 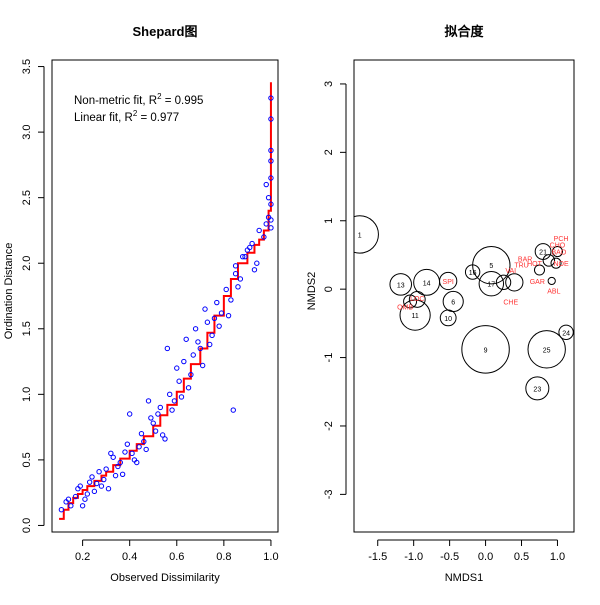 I want to click on nonmetric-fit-annotation: Non-metric fit, R2 = 0.995, so click(x=138, y=99).